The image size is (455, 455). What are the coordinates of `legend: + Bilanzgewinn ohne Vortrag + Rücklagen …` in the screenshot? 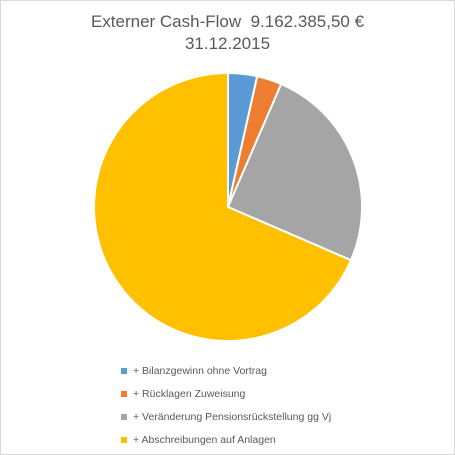 It's located at (226, 405).